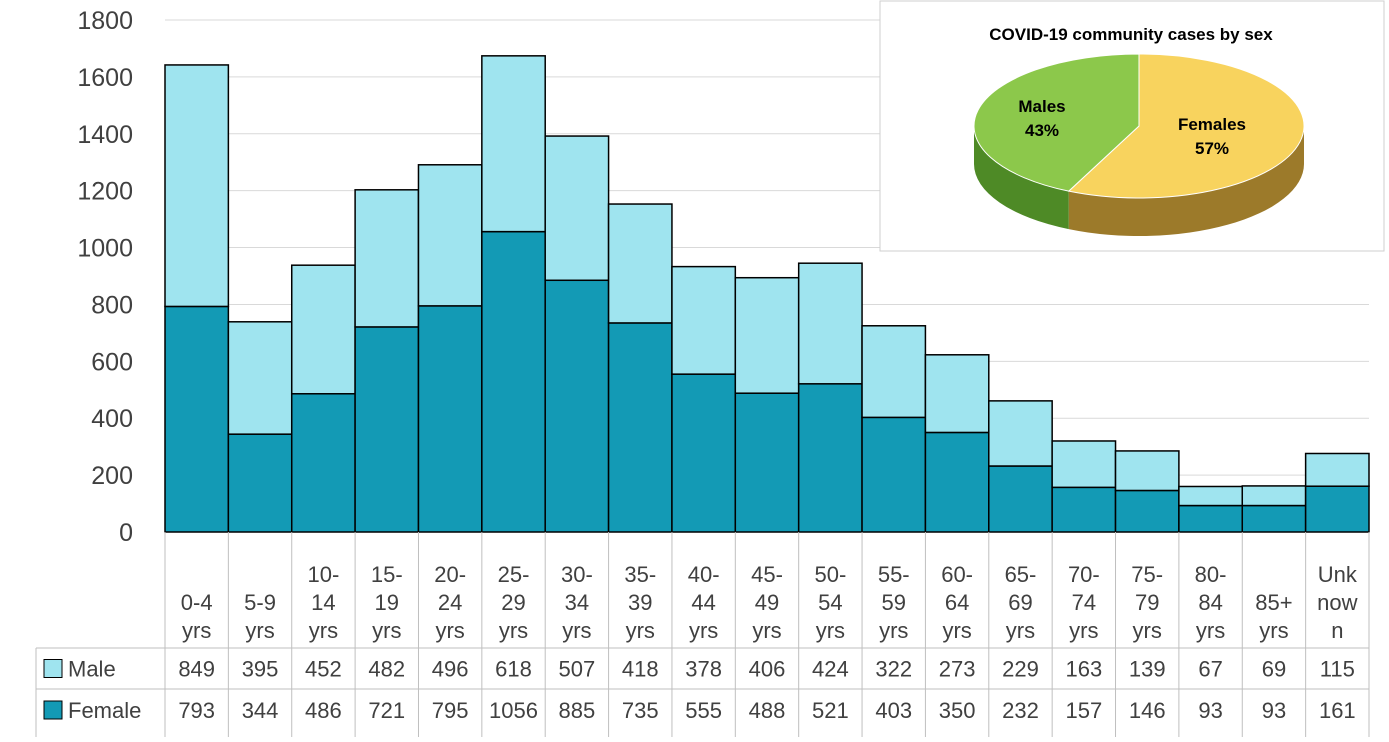 Image resolution: width=1389 pixels, height=742 pixels. Describe the element at coordinates (513, 710) in the screenshot. I see `data-table-value: 1056` at that location.